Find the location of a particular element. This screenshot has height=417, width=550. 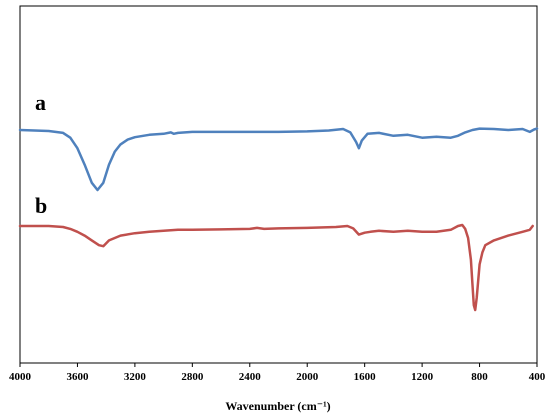

series-label-a: a is located at coordinates (40, 102).